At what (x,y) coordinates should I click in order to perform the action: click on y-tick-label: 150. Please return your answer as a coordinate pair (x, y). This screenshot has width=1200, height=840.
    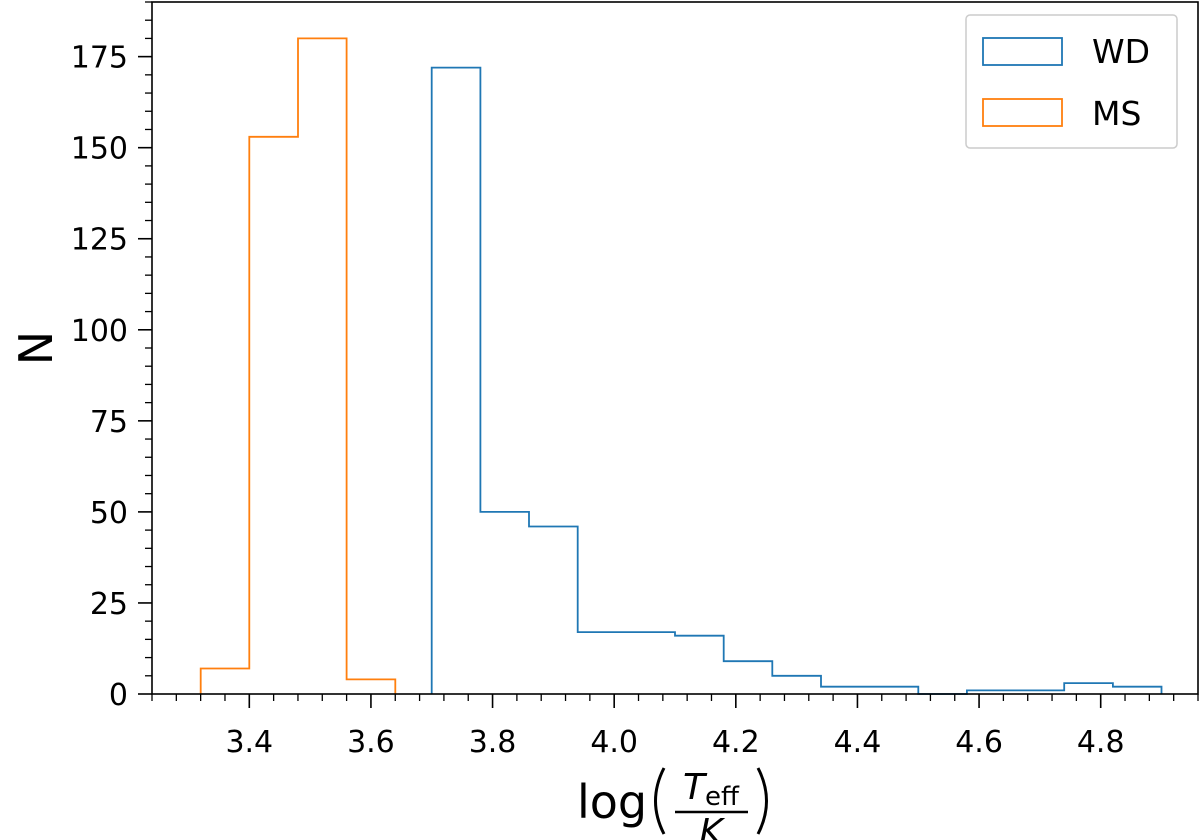
    Looking at the image, I should click on (99, 149).